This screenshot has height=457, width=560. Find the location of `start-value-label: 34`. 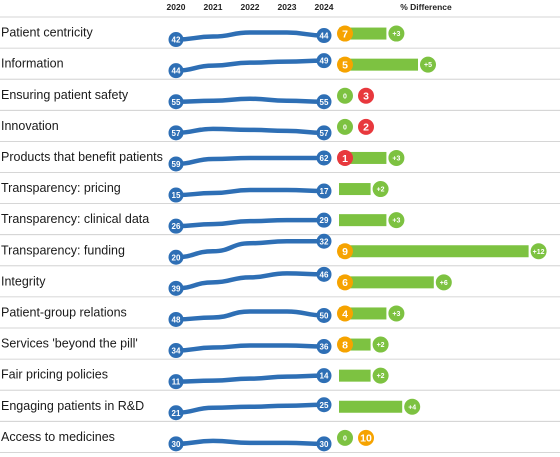

start-value-label: 34 is located at coordinates (176, 351).